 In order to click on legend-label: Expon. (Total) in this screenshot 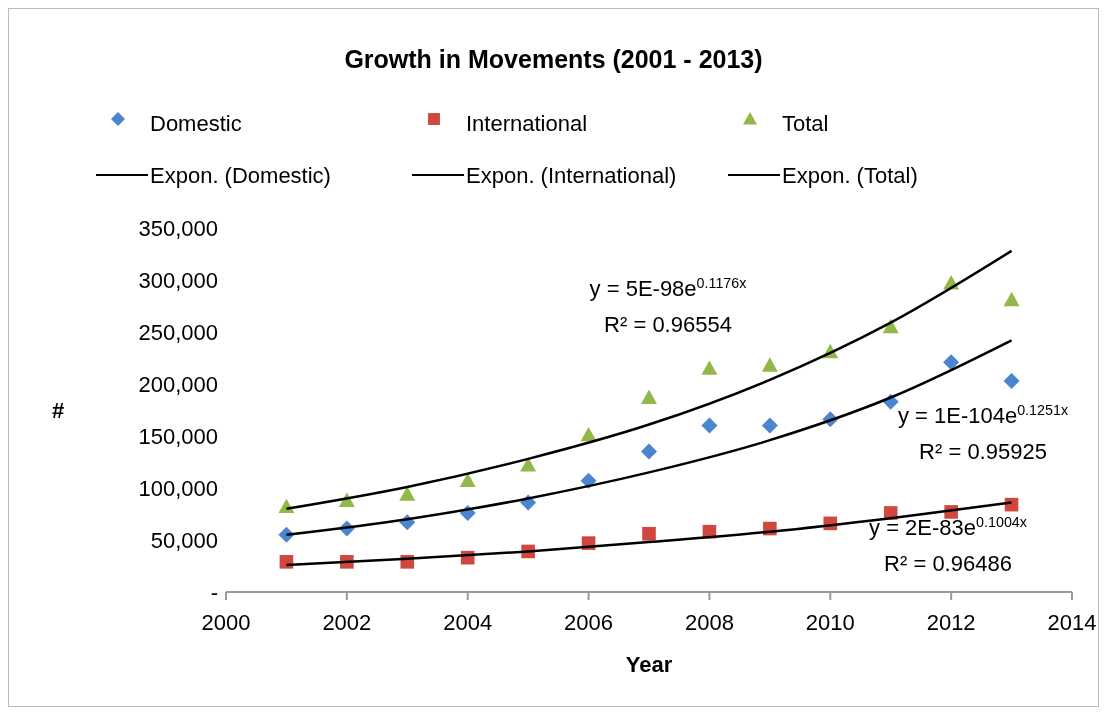, I will do `click(850, 175)`.